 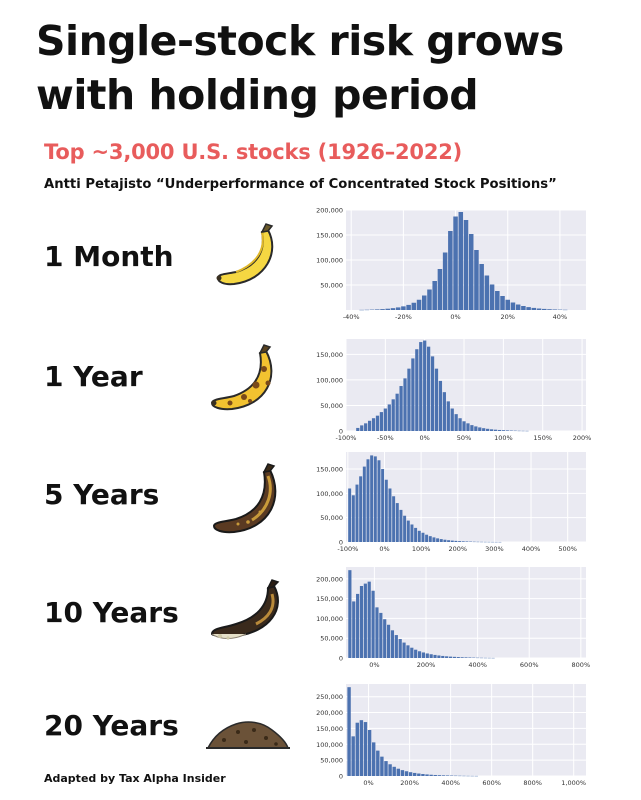 What do you see at coordinates (109, 256) in the screenshot?
I see `row-label-1-month: 1 Month` at bounding box center [109, 256].